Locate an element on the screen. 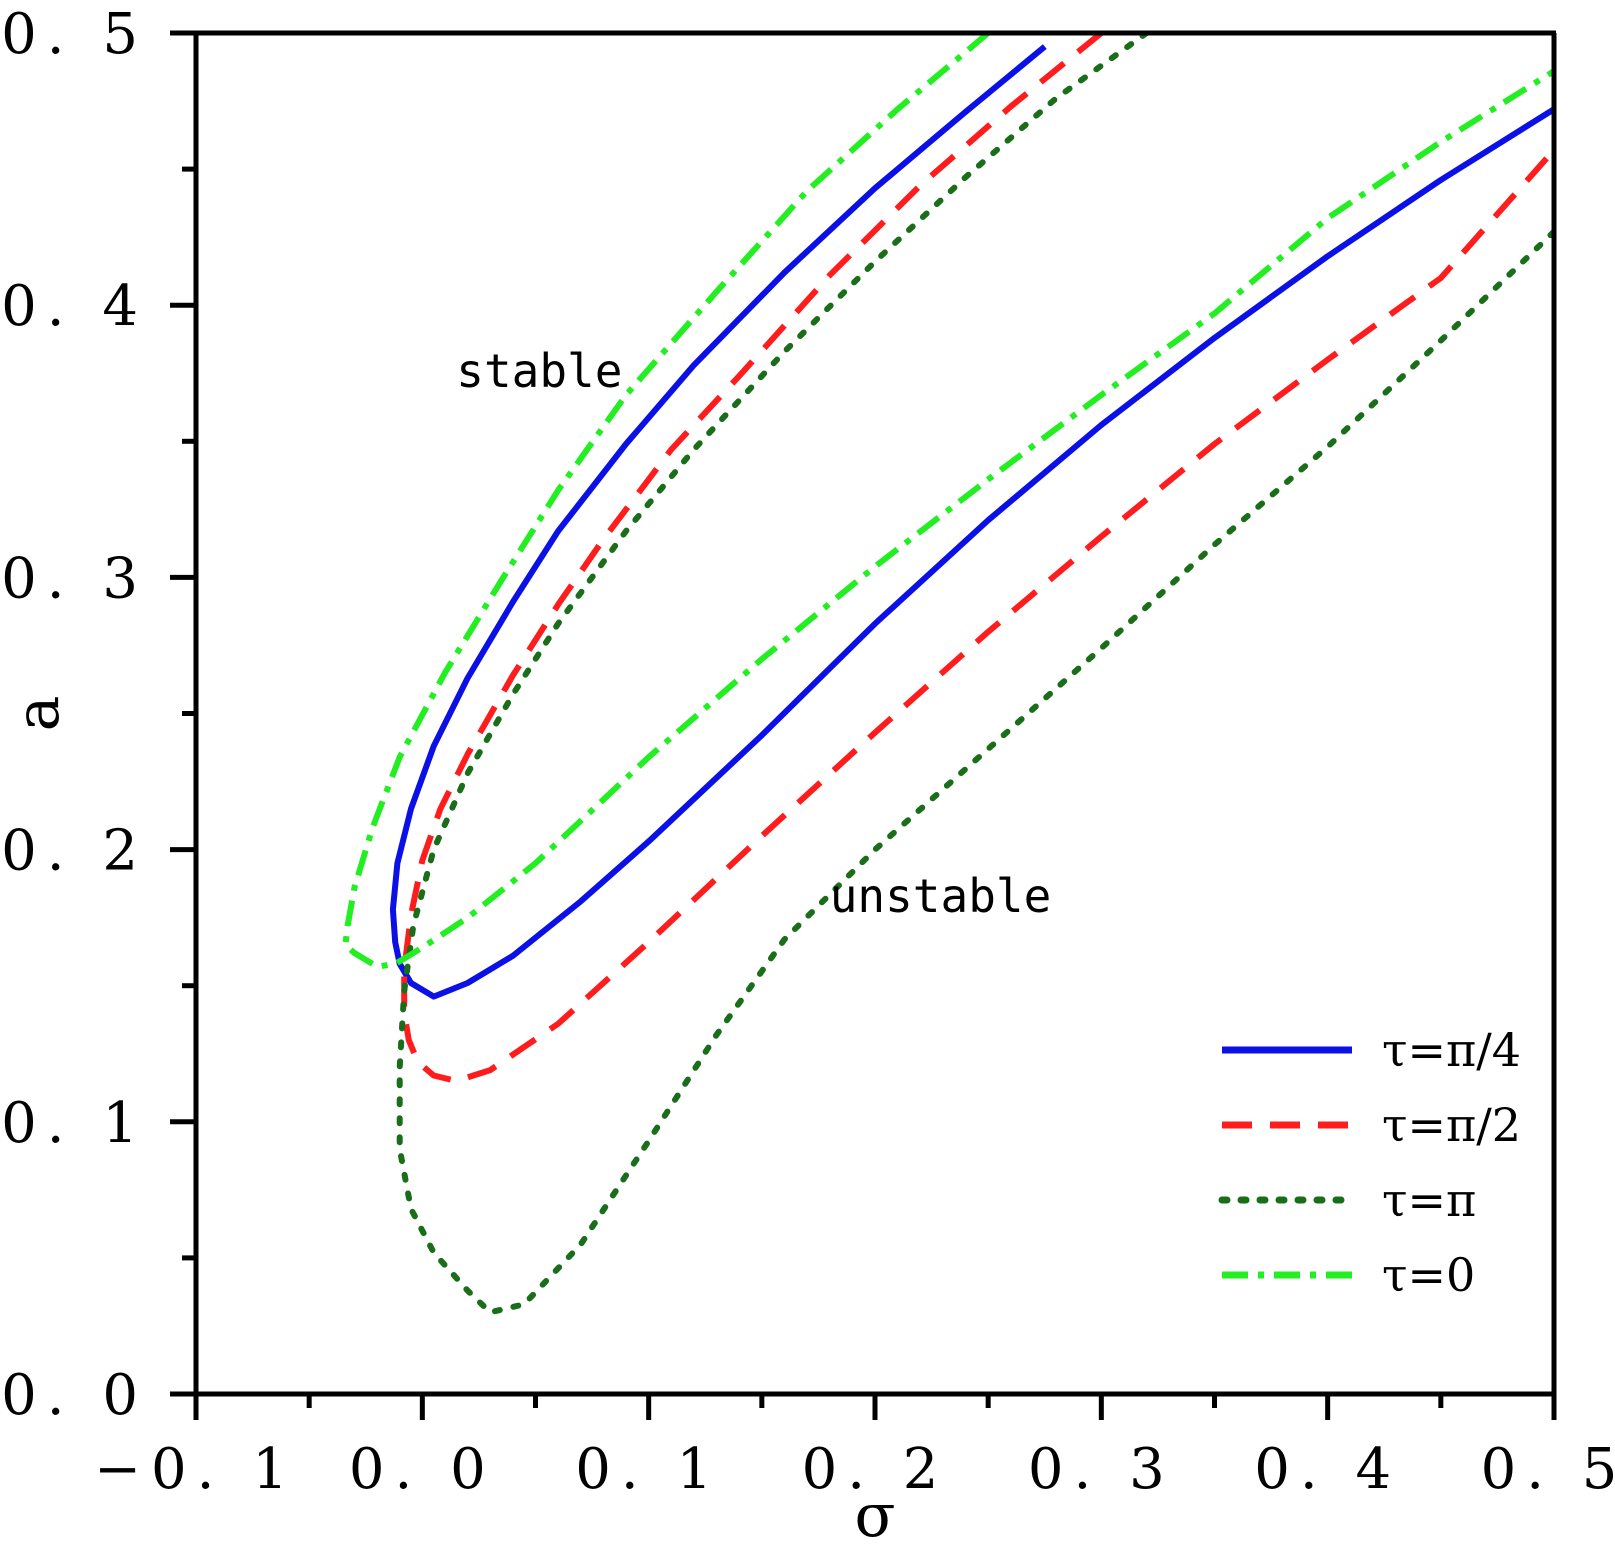 The width and height of the screenshot is (1615, 1552). x-tick-label: −0. 1 is located at coordinates (196, 1469).